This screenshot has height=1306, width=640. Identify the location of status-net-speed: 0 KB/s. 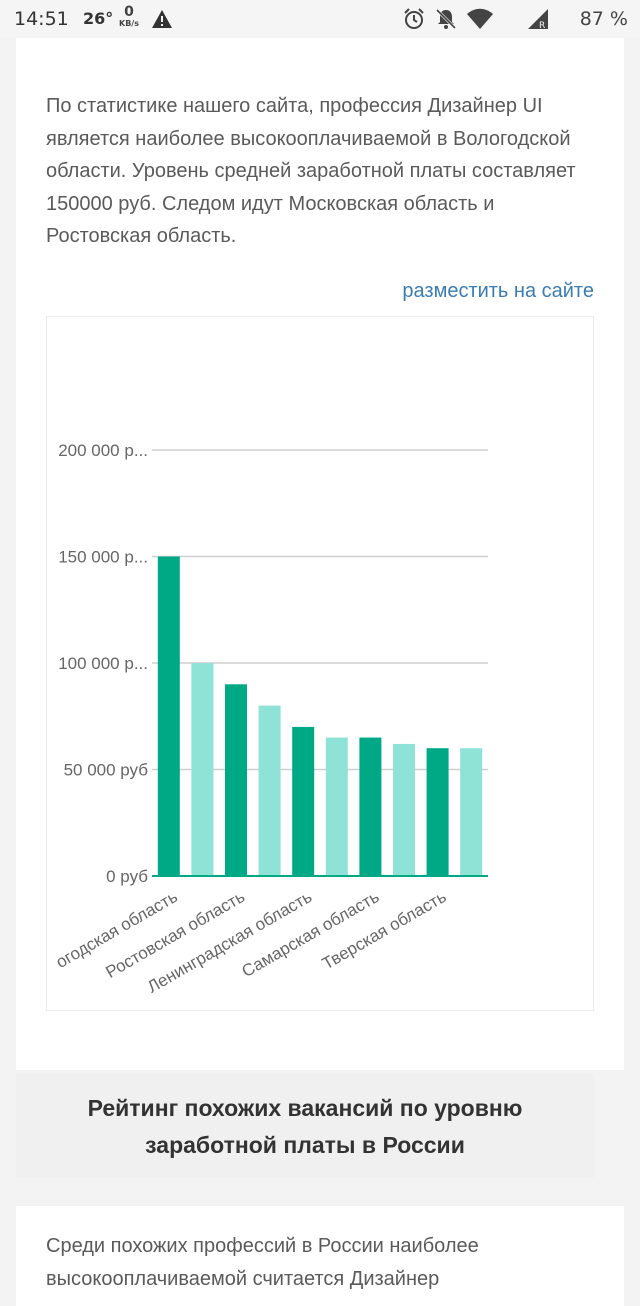
(129, 16).